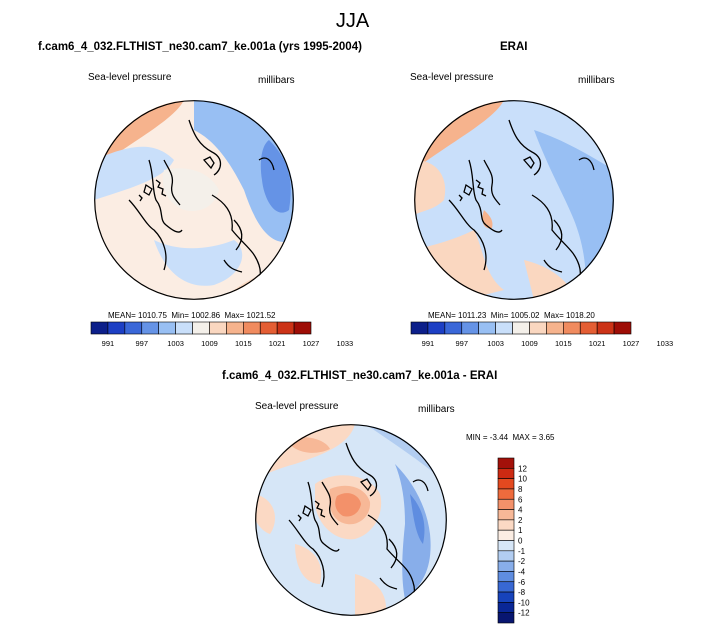  I want to click on obs-mean: MEAN= 1011.23, so click(457, 315).